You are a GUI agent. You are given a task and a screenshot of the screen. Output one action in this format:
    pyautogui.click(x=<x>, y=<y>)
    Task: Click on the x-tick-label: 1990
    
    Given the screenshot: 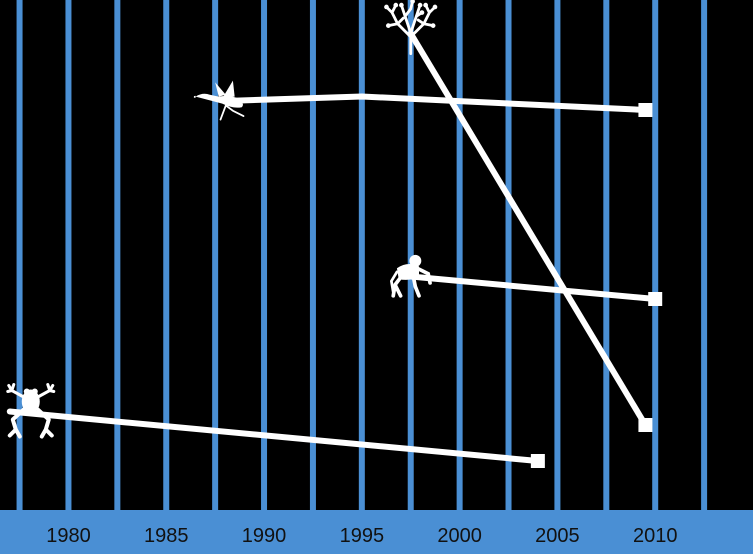 What is the action you would take?
    pyautogui.click(x=264, y=536)
    